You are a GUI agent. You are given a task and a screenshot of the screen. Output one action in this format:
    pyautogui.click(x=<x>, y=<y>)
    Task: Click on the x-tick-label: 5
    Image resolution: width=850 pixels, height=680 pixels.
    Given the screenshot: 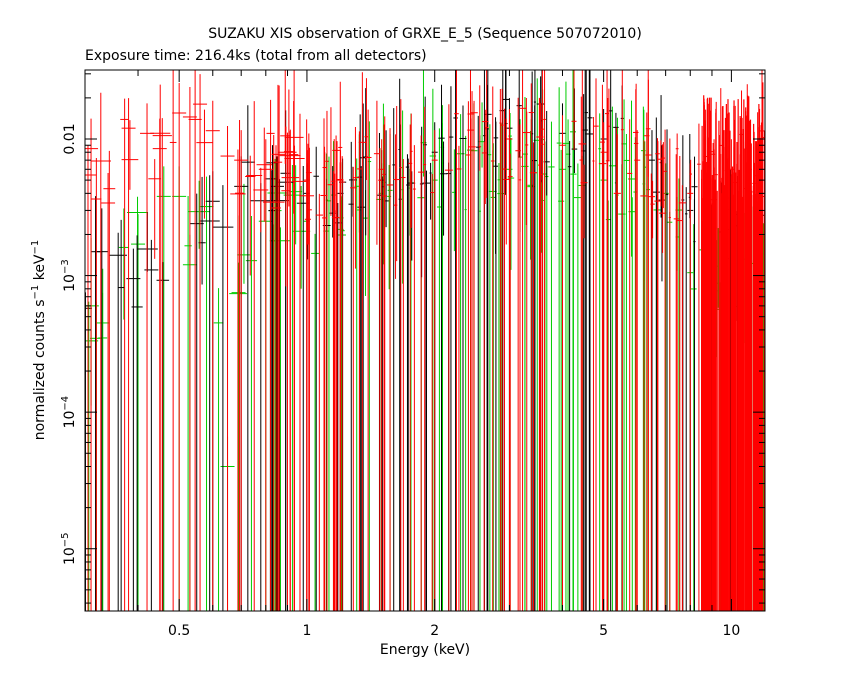 What is the action you would take?
    pyautogui.click(x=603, y=631)
    